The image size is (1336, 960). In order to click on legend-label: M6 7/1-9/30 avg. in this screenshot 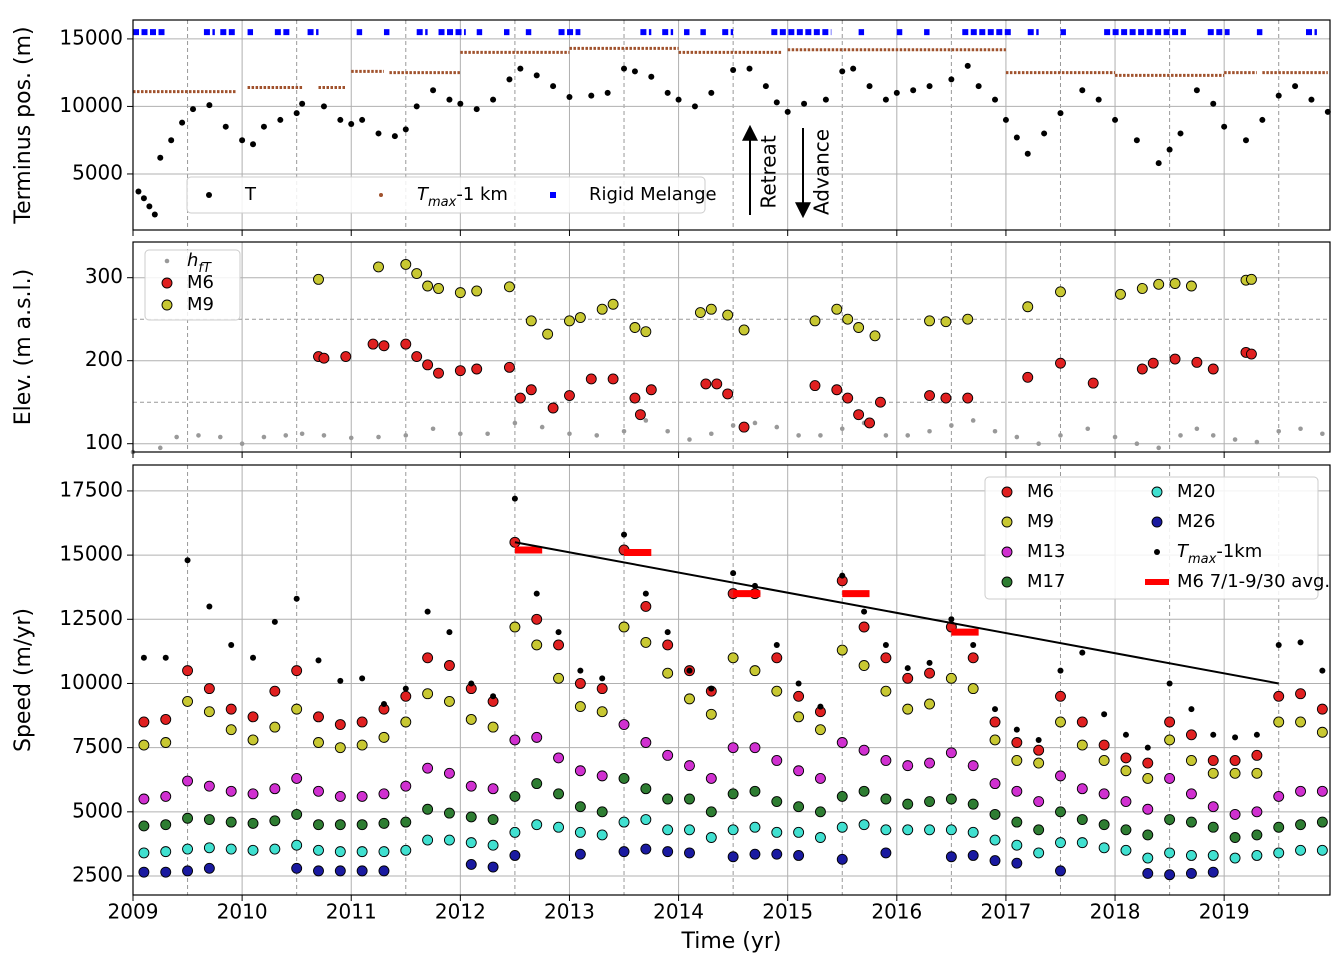, I will do `click(1253, 581)`.